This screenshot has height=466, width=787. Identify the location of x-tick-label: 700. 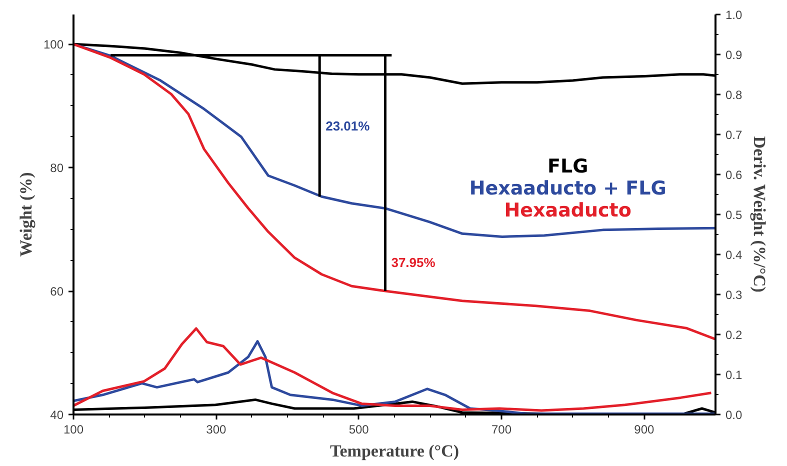
(501, 429).